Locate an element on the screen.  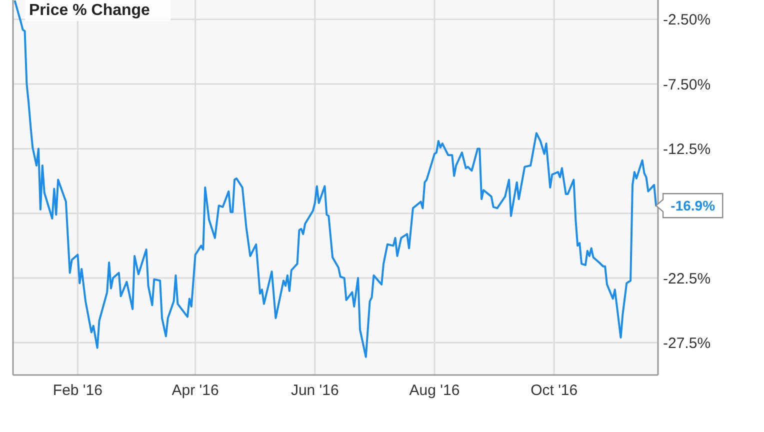
x-tick-label: Oct '16 is located at coordinates (554, 390).